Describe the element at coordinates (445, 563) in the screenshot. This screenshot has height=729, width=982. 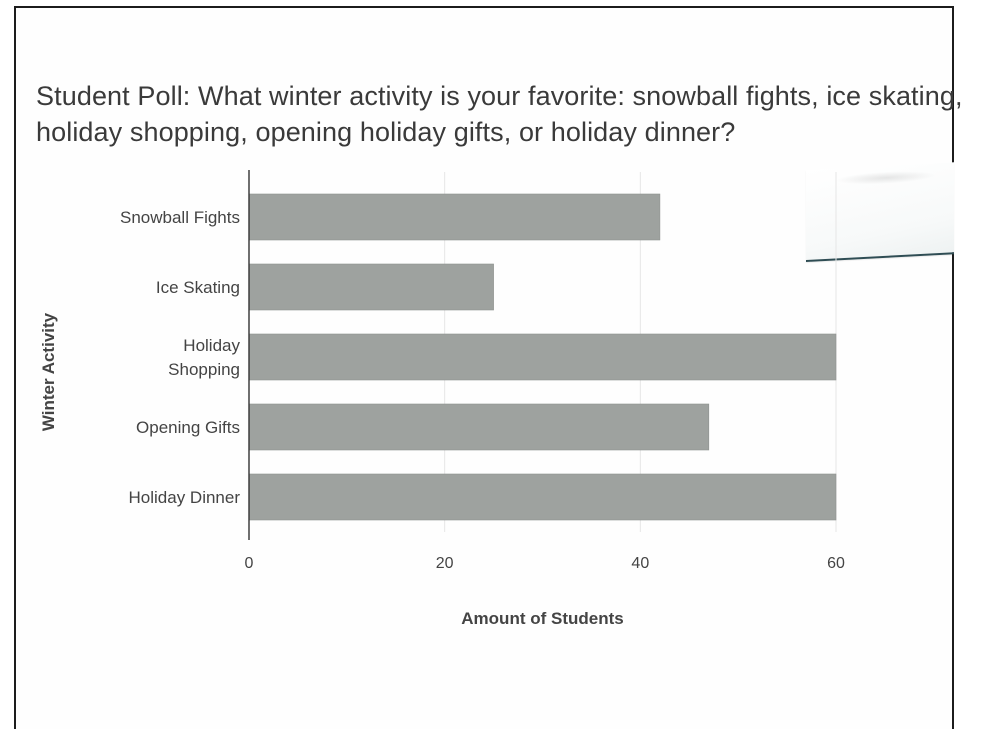
I see `x-tick-label: 20` at that location.